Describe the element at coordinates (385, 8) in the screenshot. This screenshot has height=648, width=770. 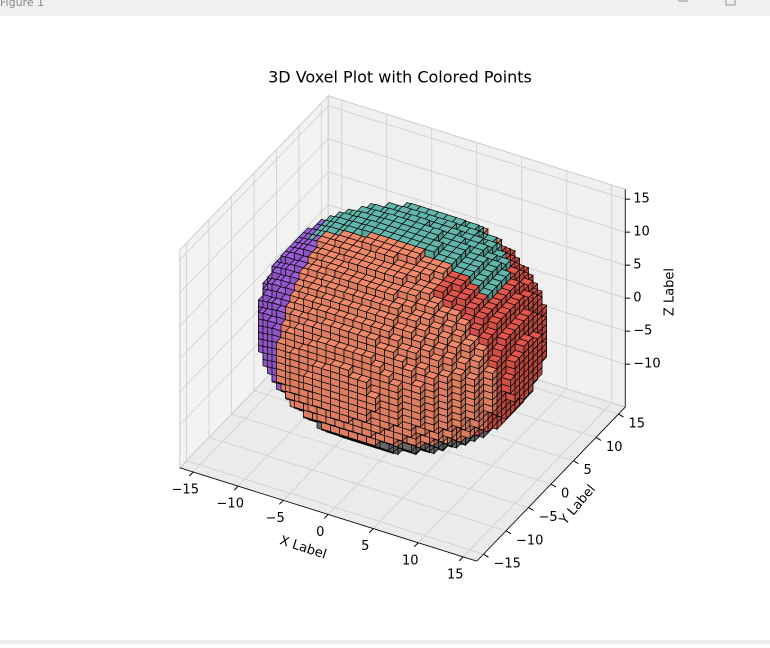
I see `title-bar` at that location.